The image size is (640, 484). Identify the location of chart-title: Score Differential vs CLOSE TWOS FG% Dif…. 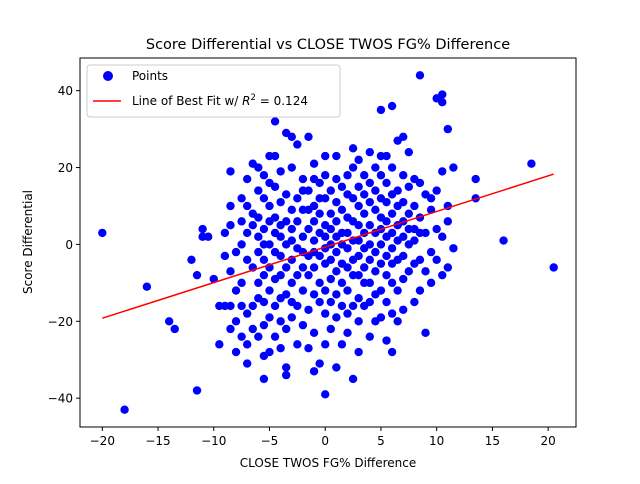
(328, 45).